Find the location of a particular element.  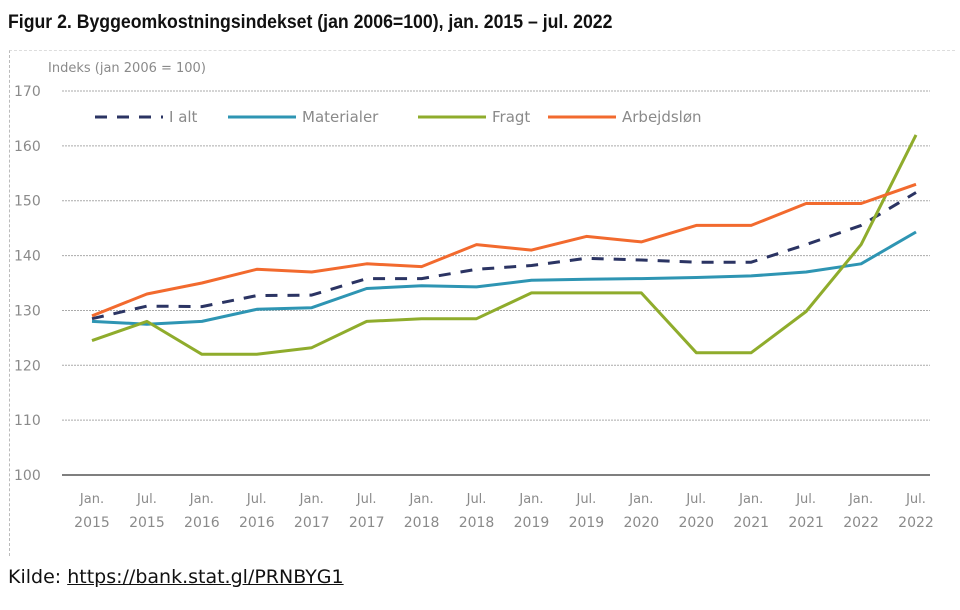

source-label: Kilde: is located at coordinates (35, 577).